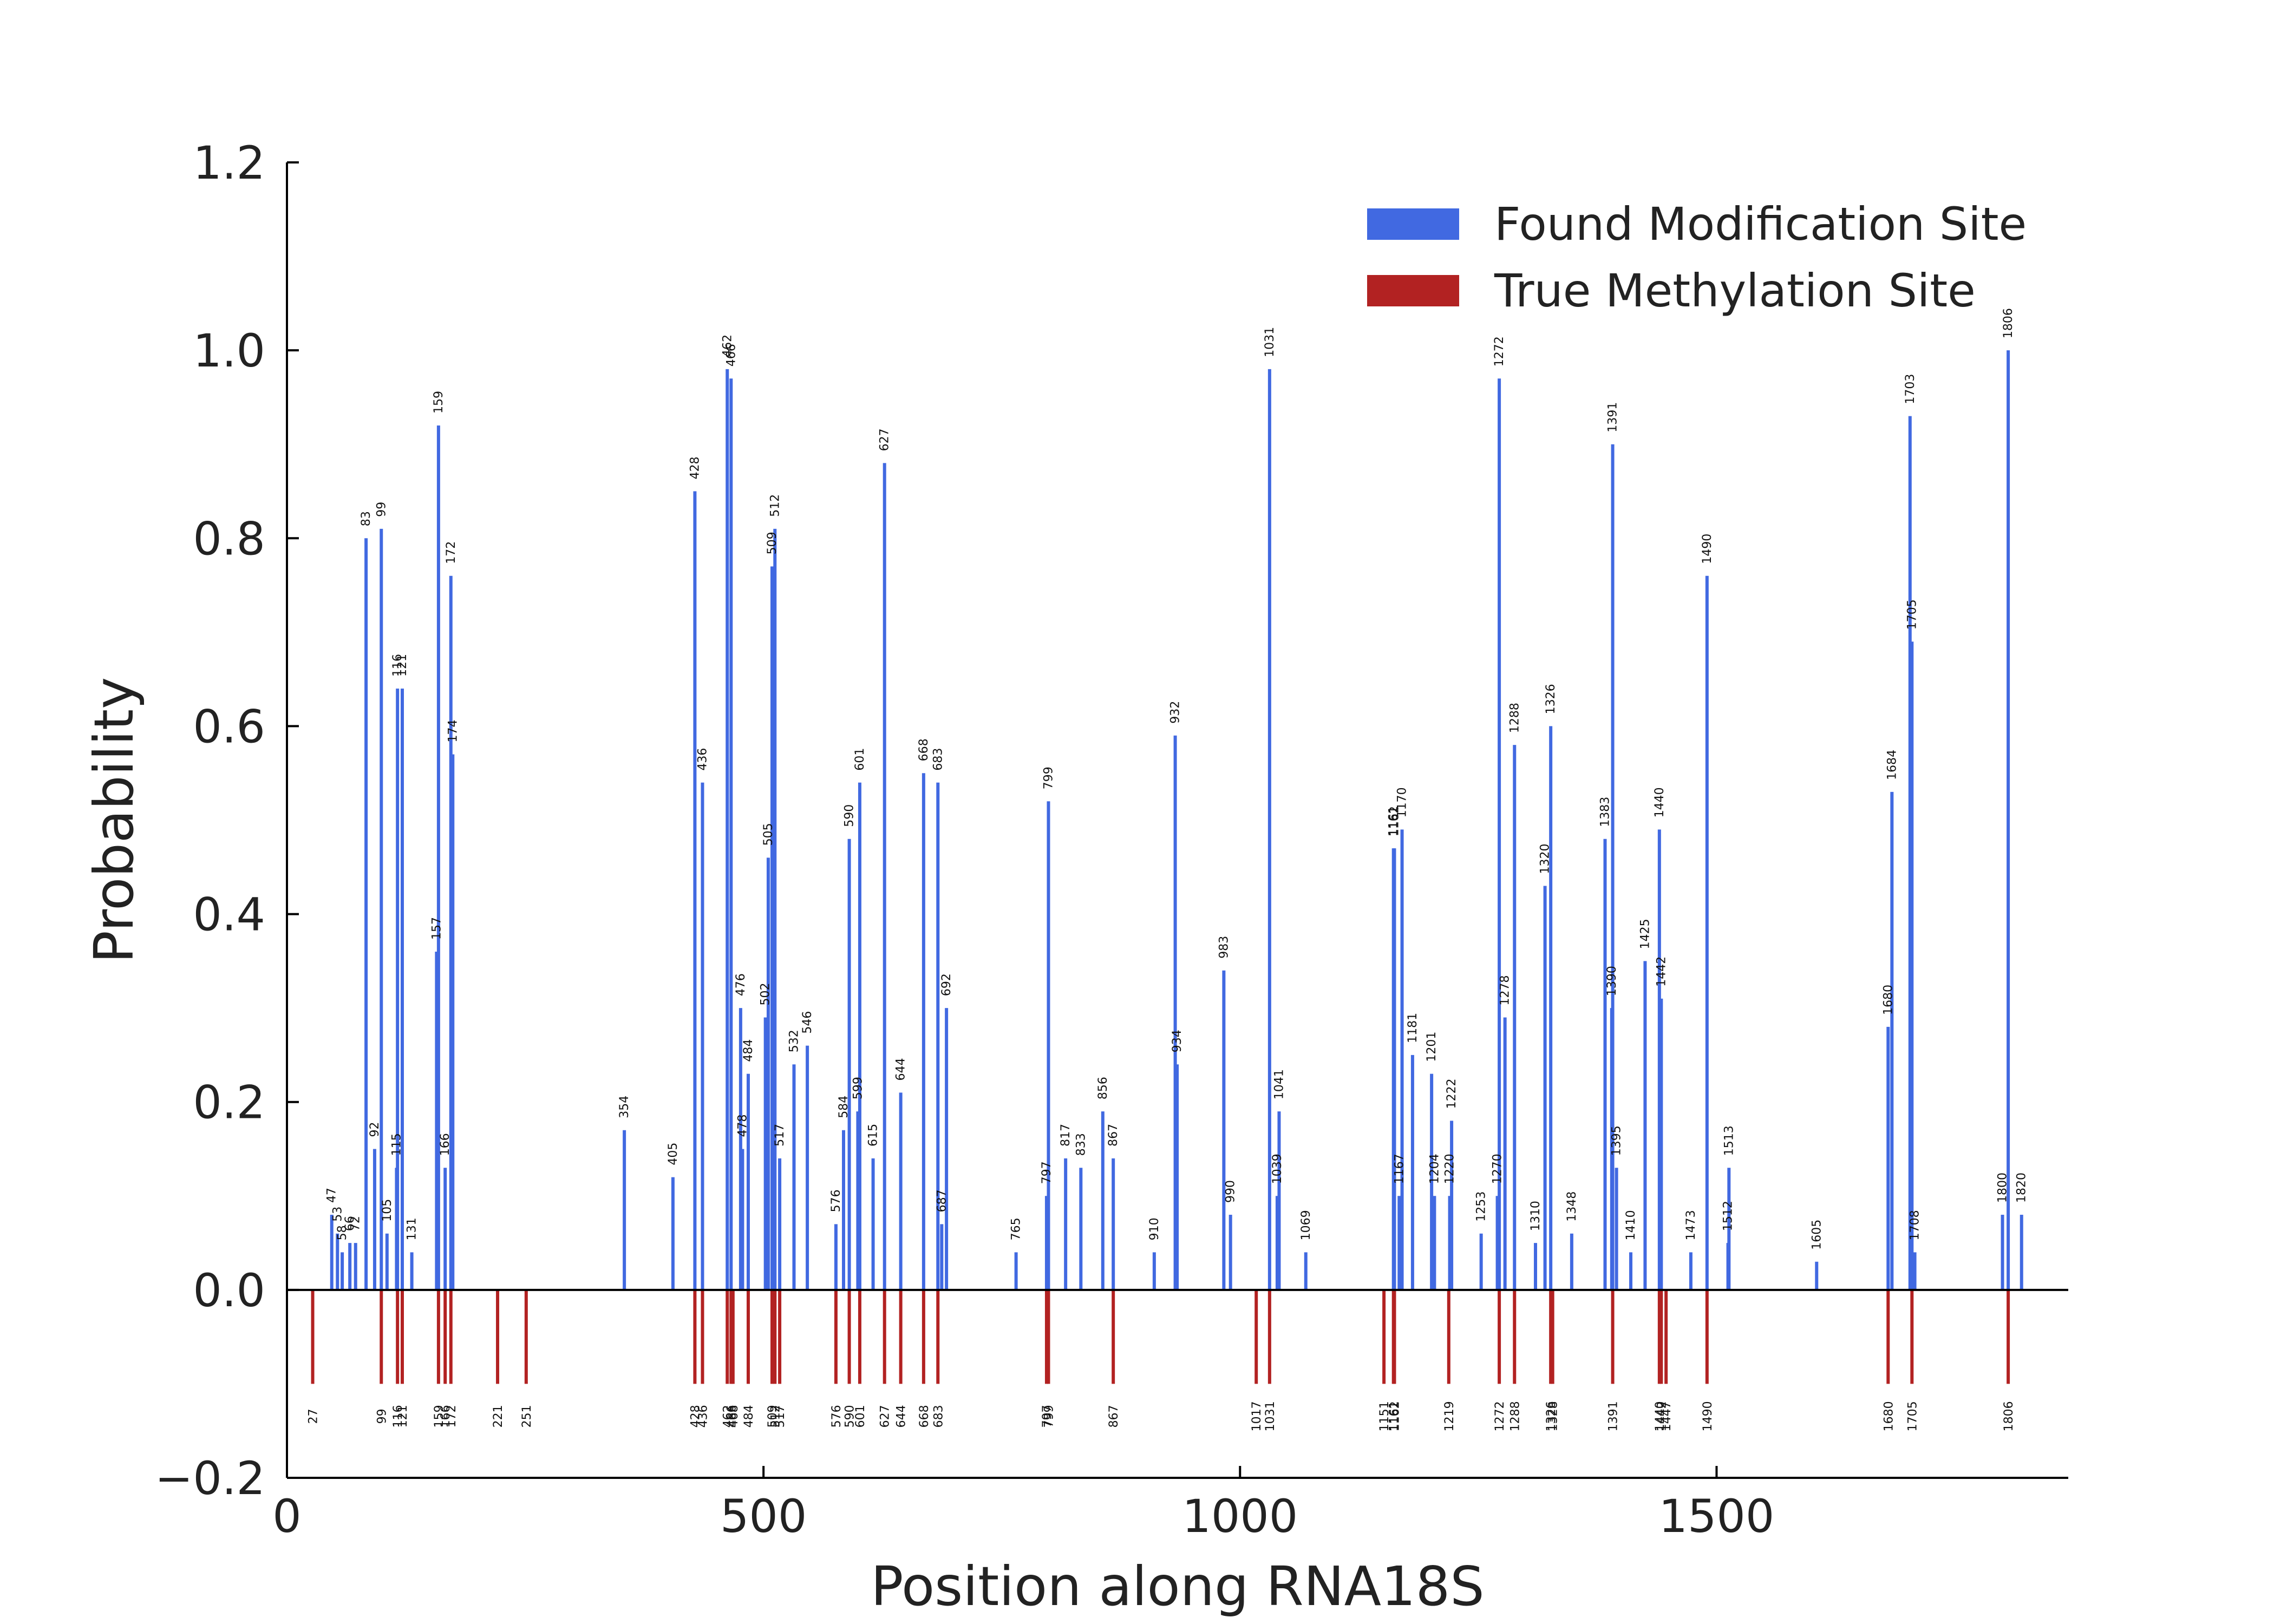  Describe the element at coordinates (625, 1107) in the screenshot. I see `found-site-label: 354` at that location.